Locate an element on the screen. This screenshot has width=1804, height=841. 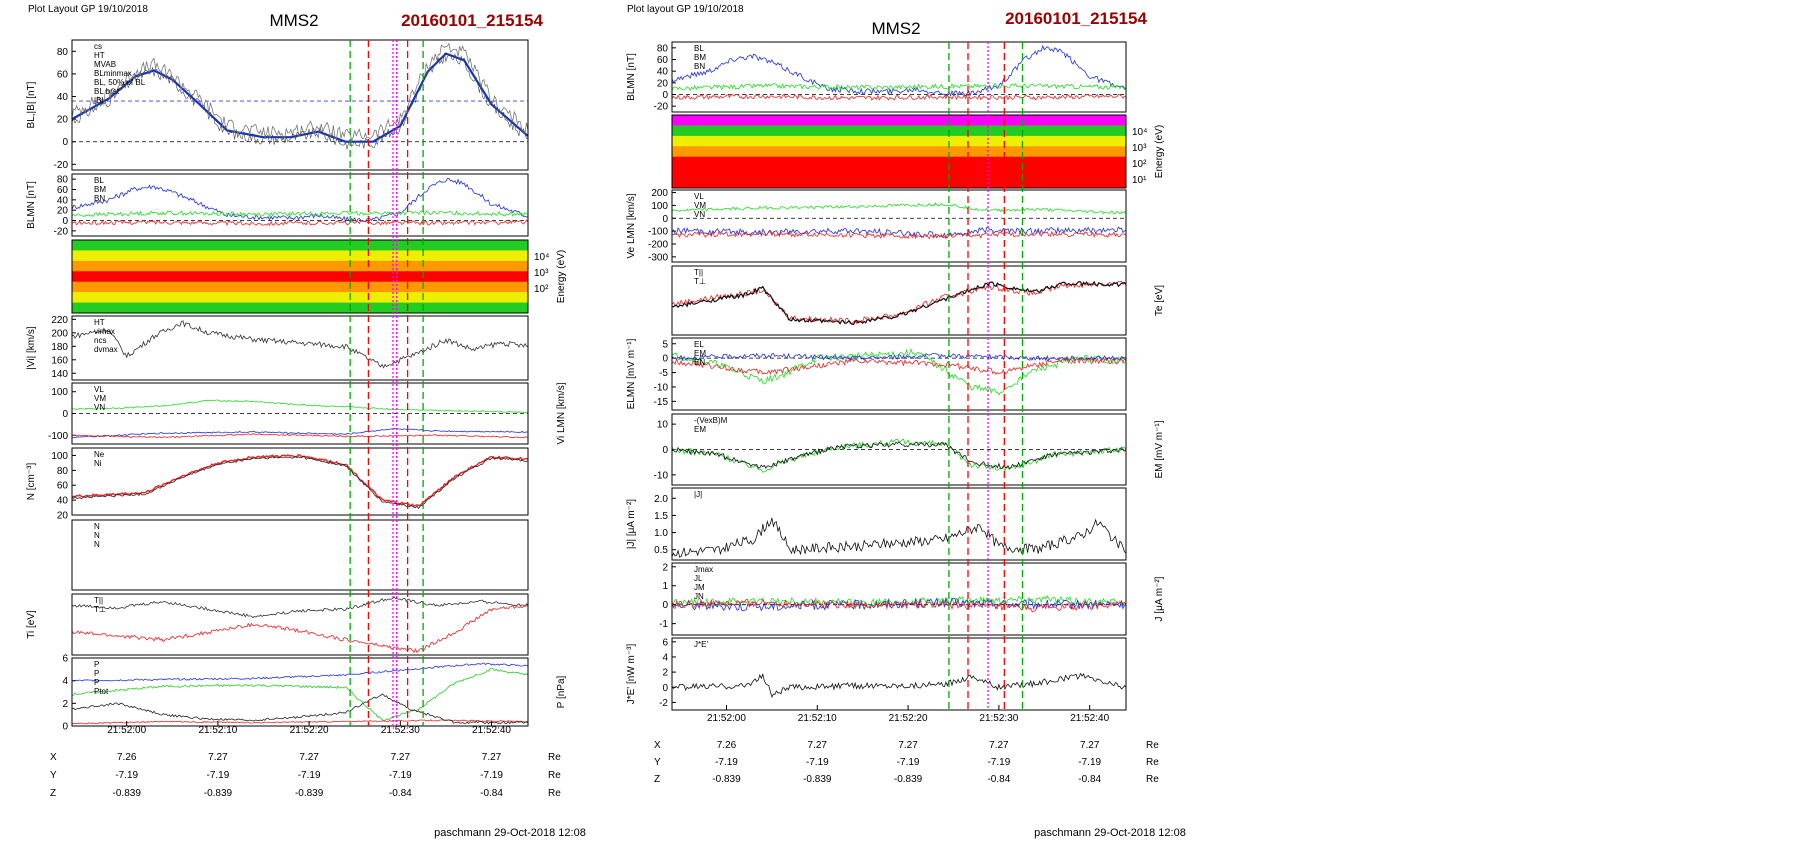
panel-e_energy: 10⁴ 10³ 10² 10¹ Energy (eV) is located at coordinates (918, 151).